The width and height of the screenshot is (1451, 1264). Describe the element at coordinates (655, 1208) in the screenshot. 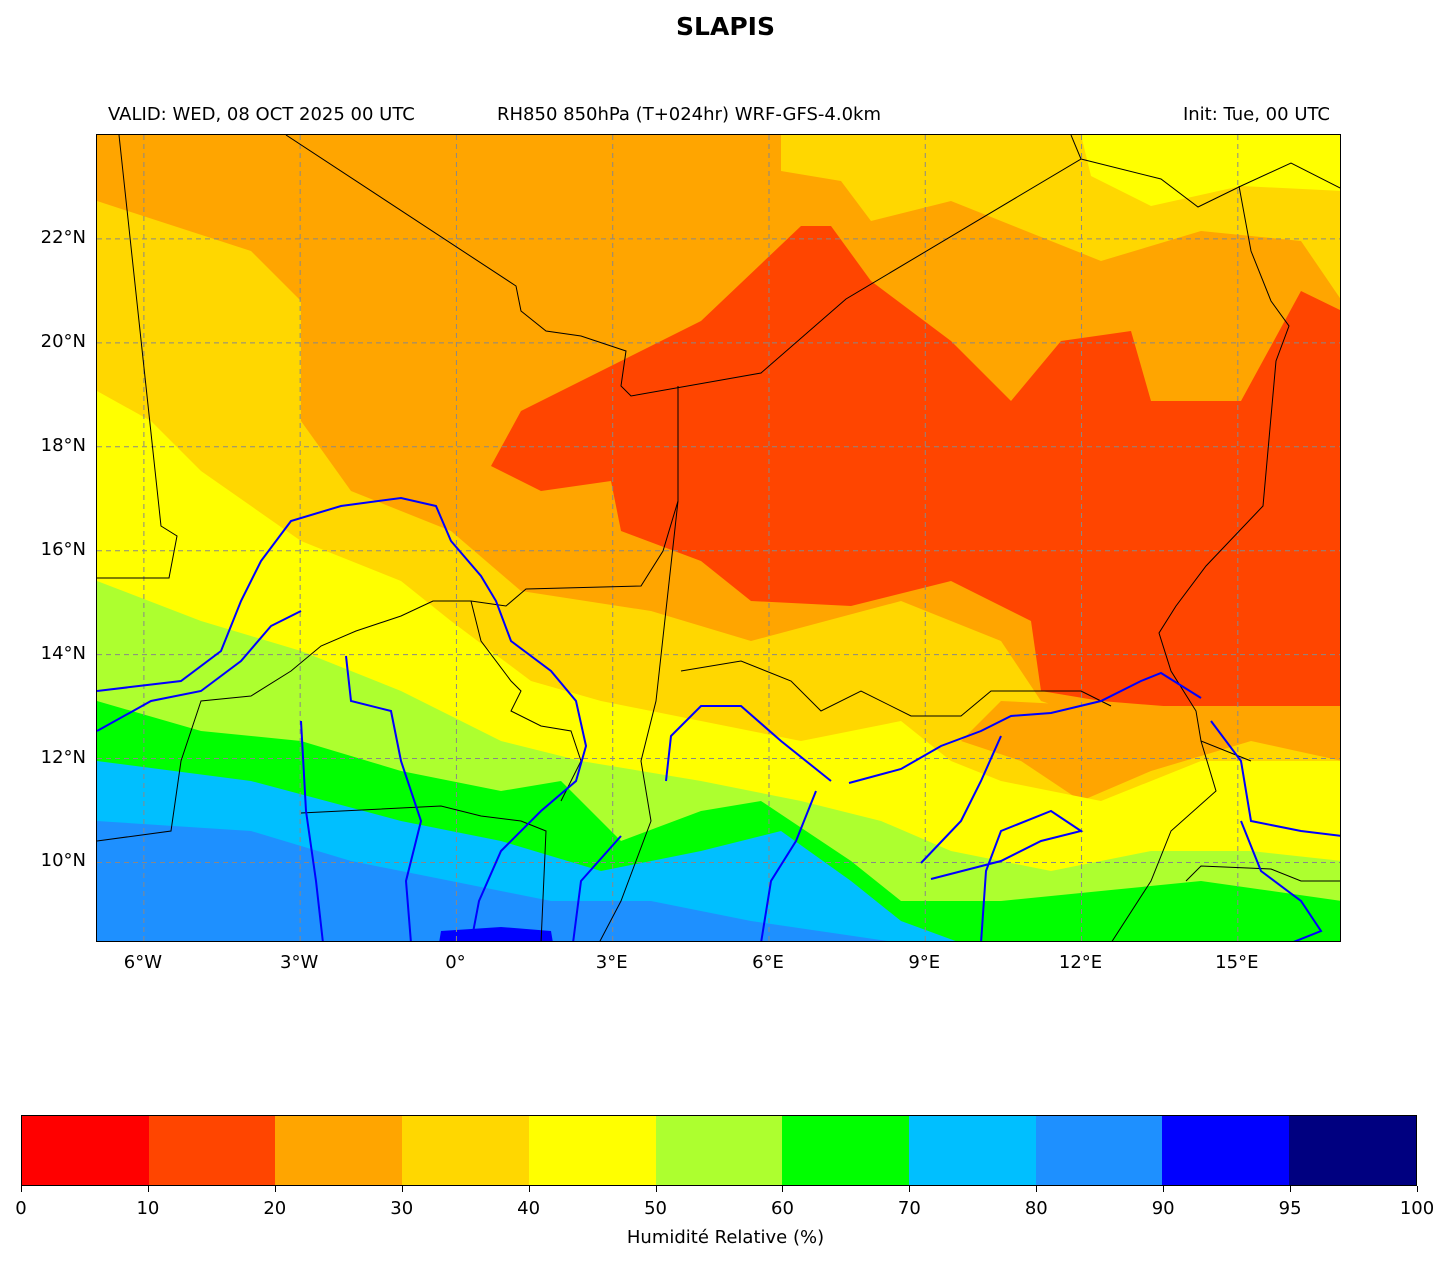

I see `colorbar-tick-label: 50` at that location.